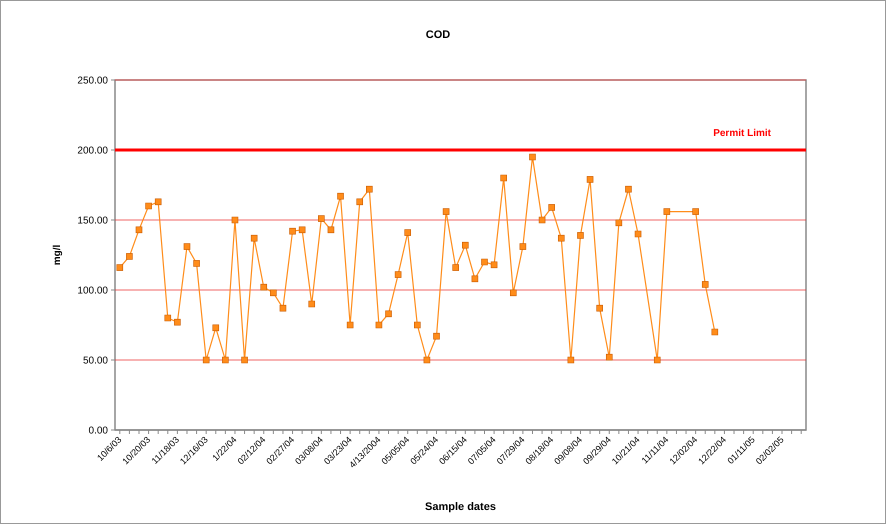 This screenshot has width=886, height=524. I want to click on y-tick-label: 50.00, so click(95, 361).